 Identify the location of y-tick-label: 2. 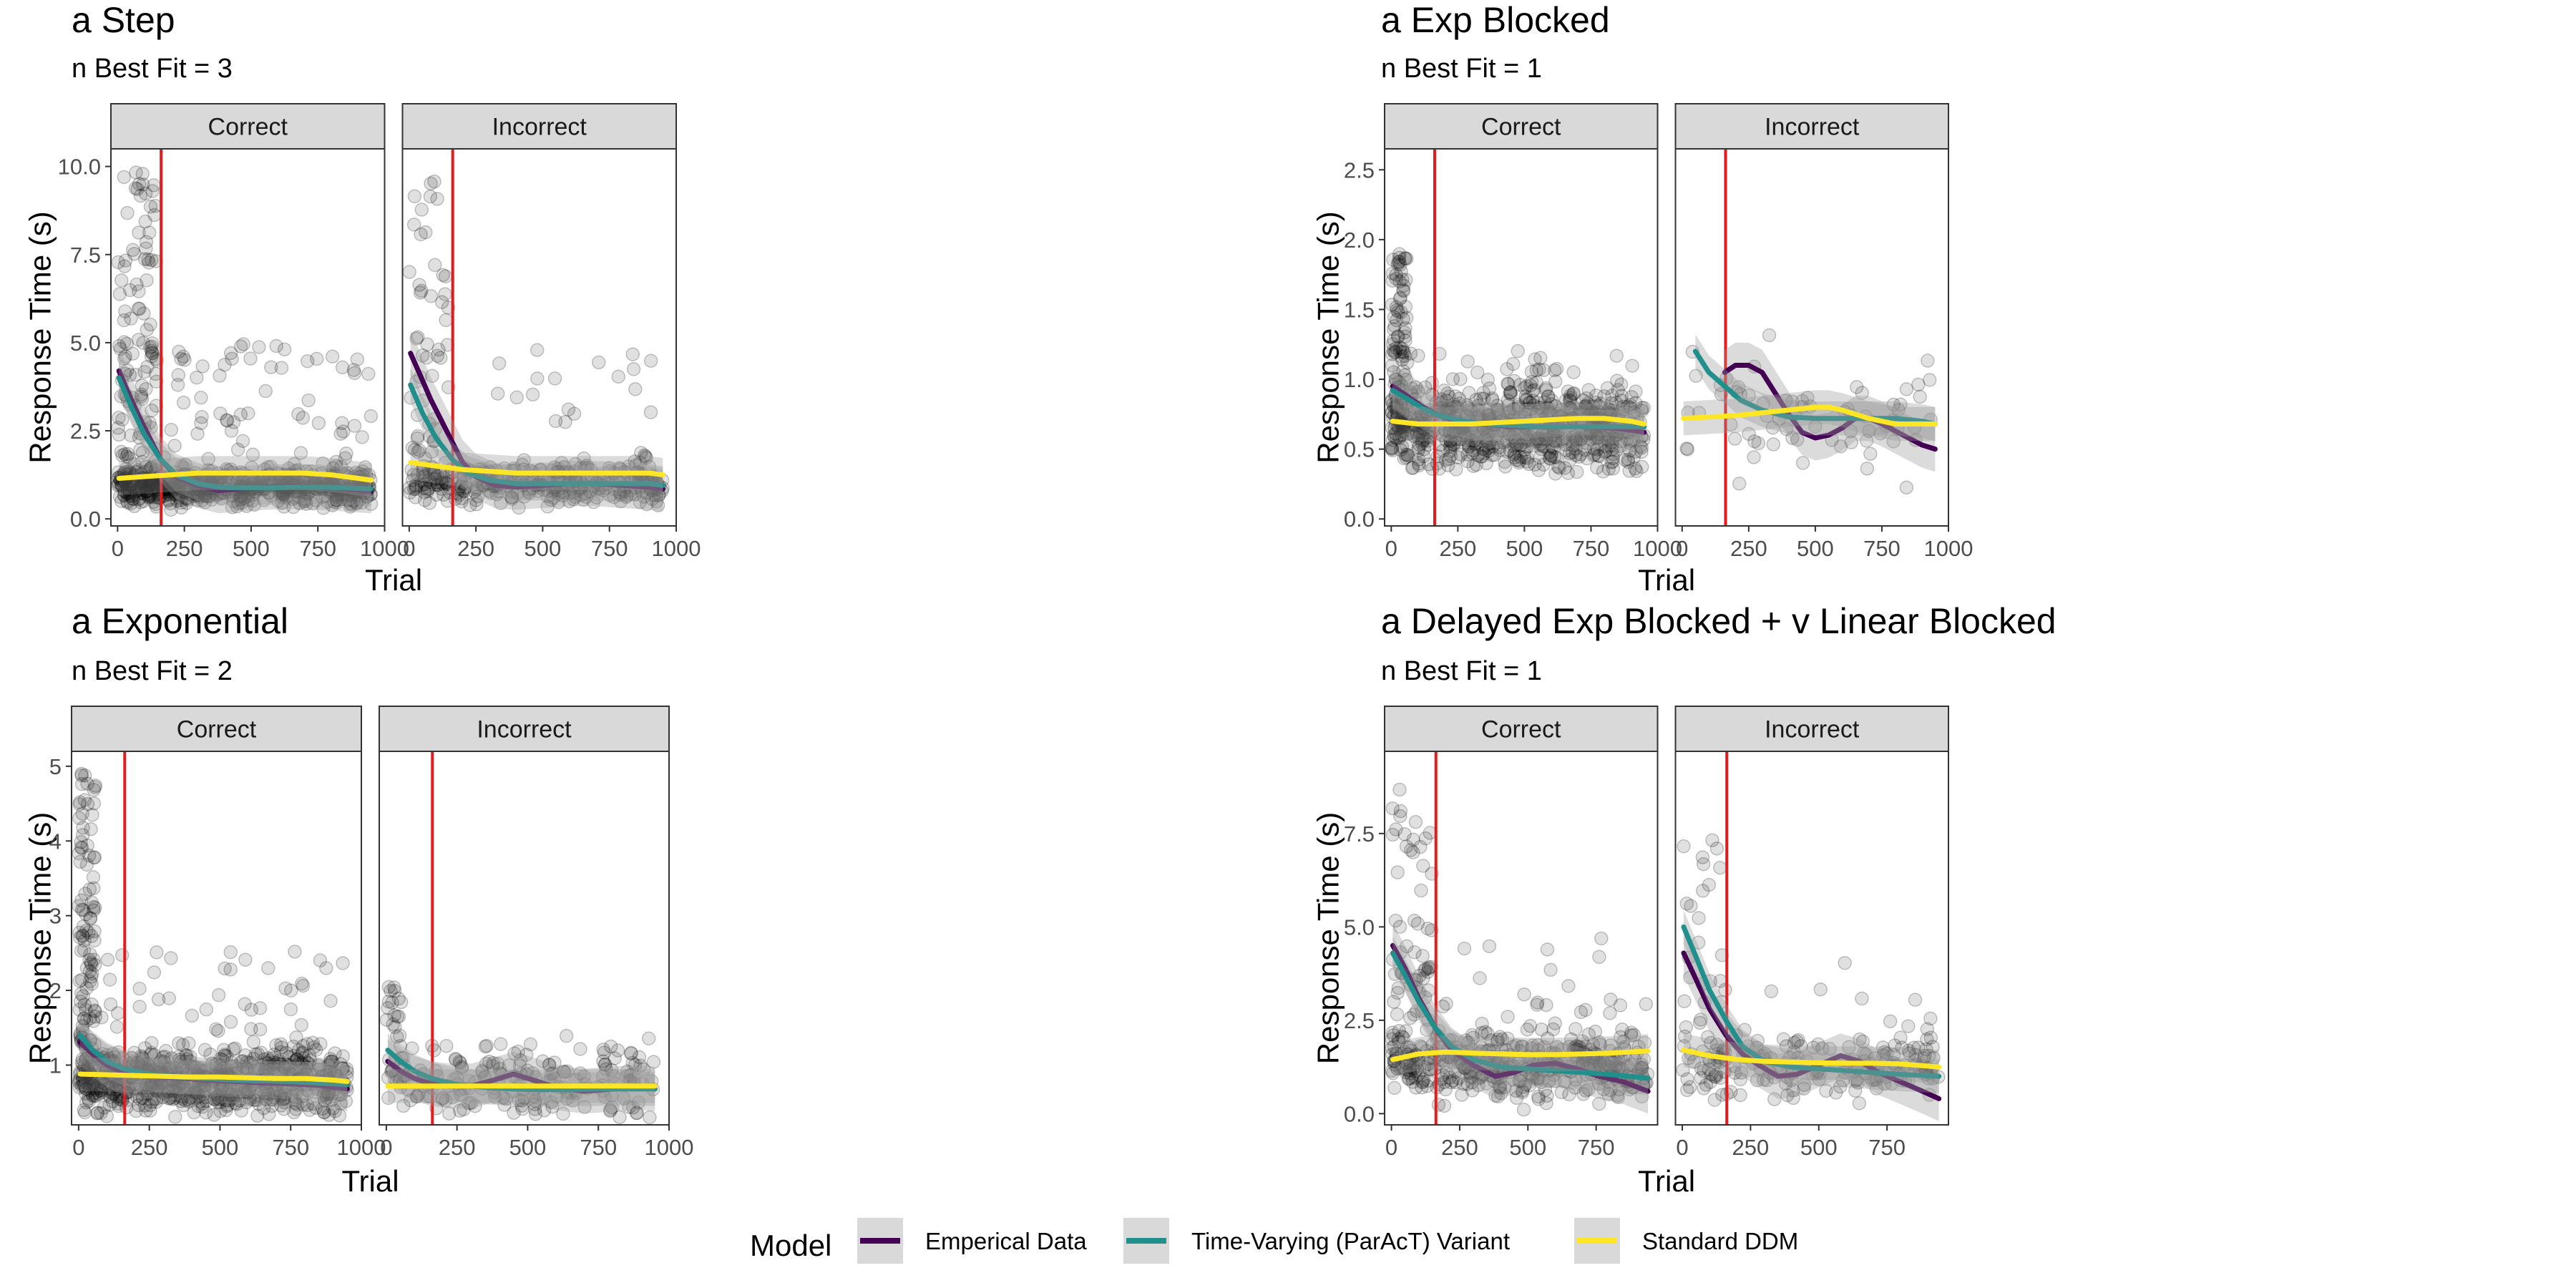
(55, 990).